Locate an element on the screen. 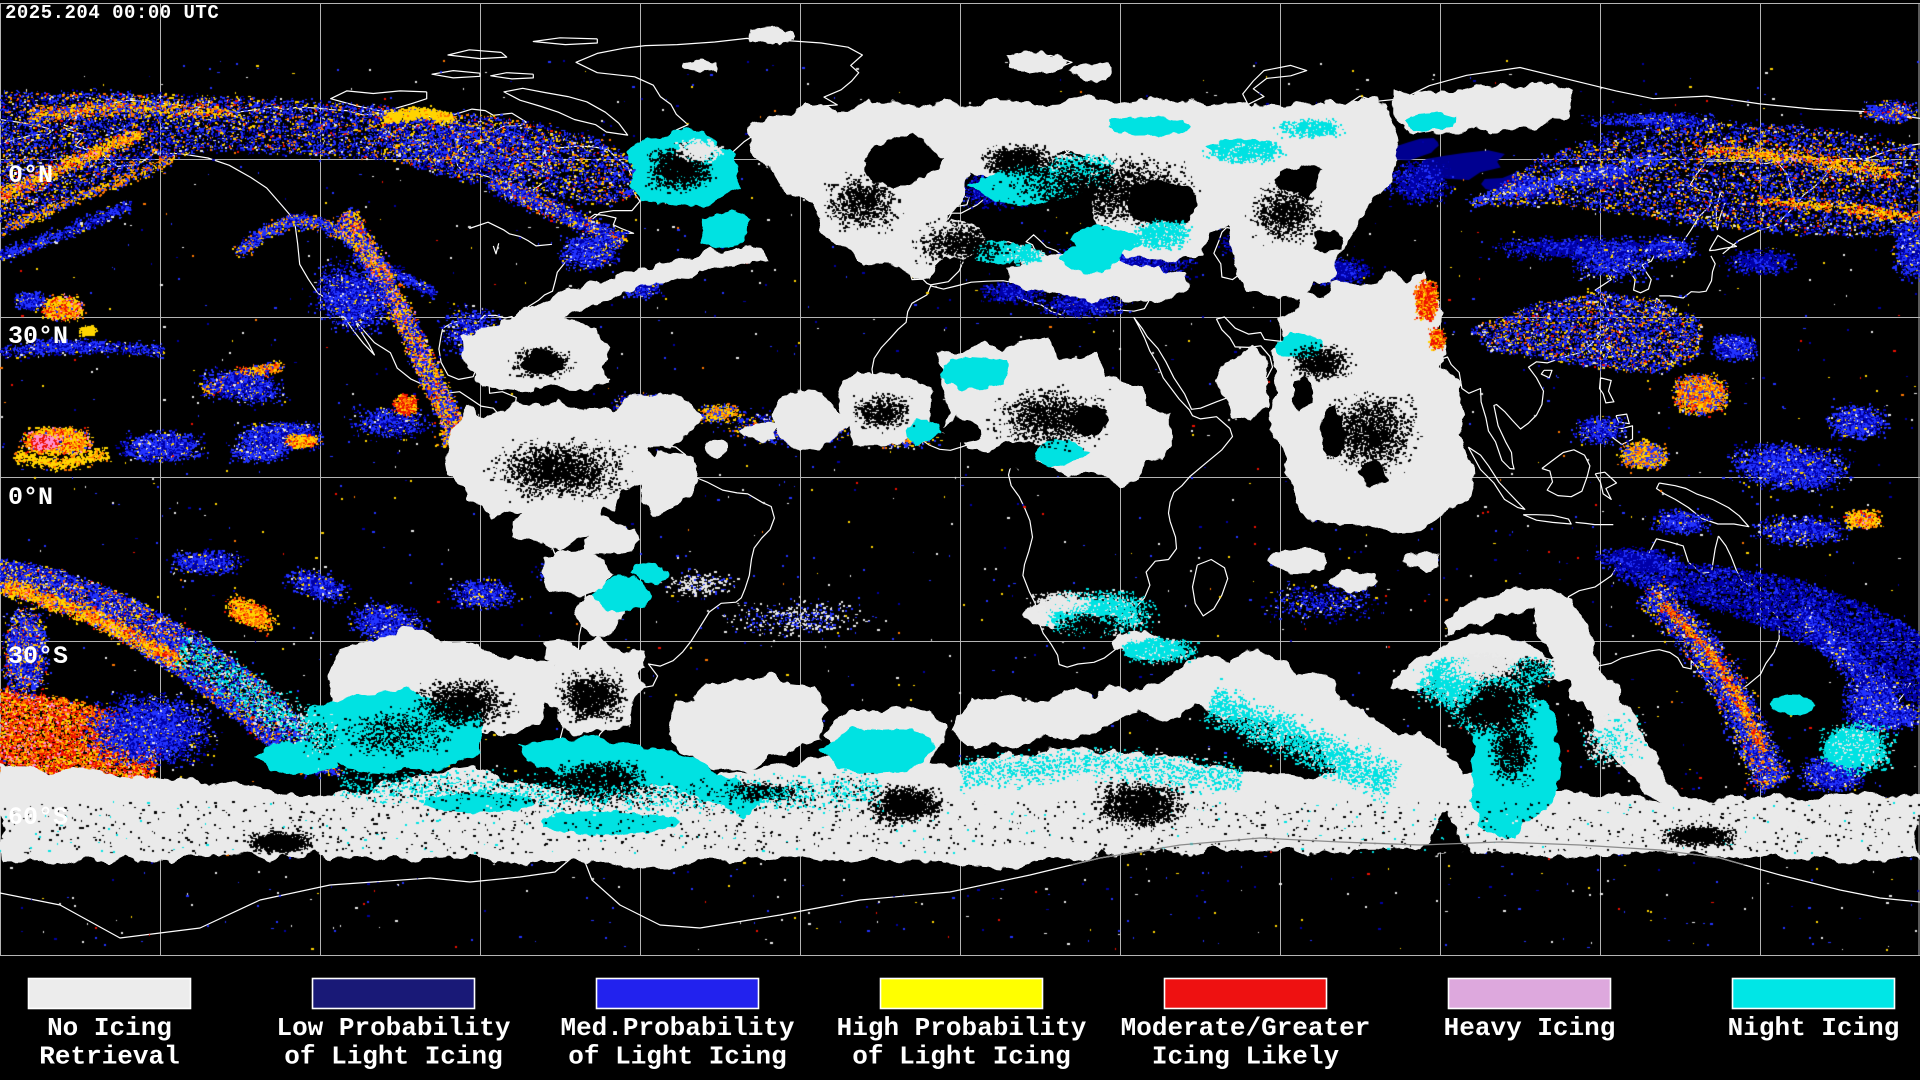 This screenshot has height=1080, width=1920. svg-text: 2025.204 00:00 UTC is located at coordinates (112, 13).